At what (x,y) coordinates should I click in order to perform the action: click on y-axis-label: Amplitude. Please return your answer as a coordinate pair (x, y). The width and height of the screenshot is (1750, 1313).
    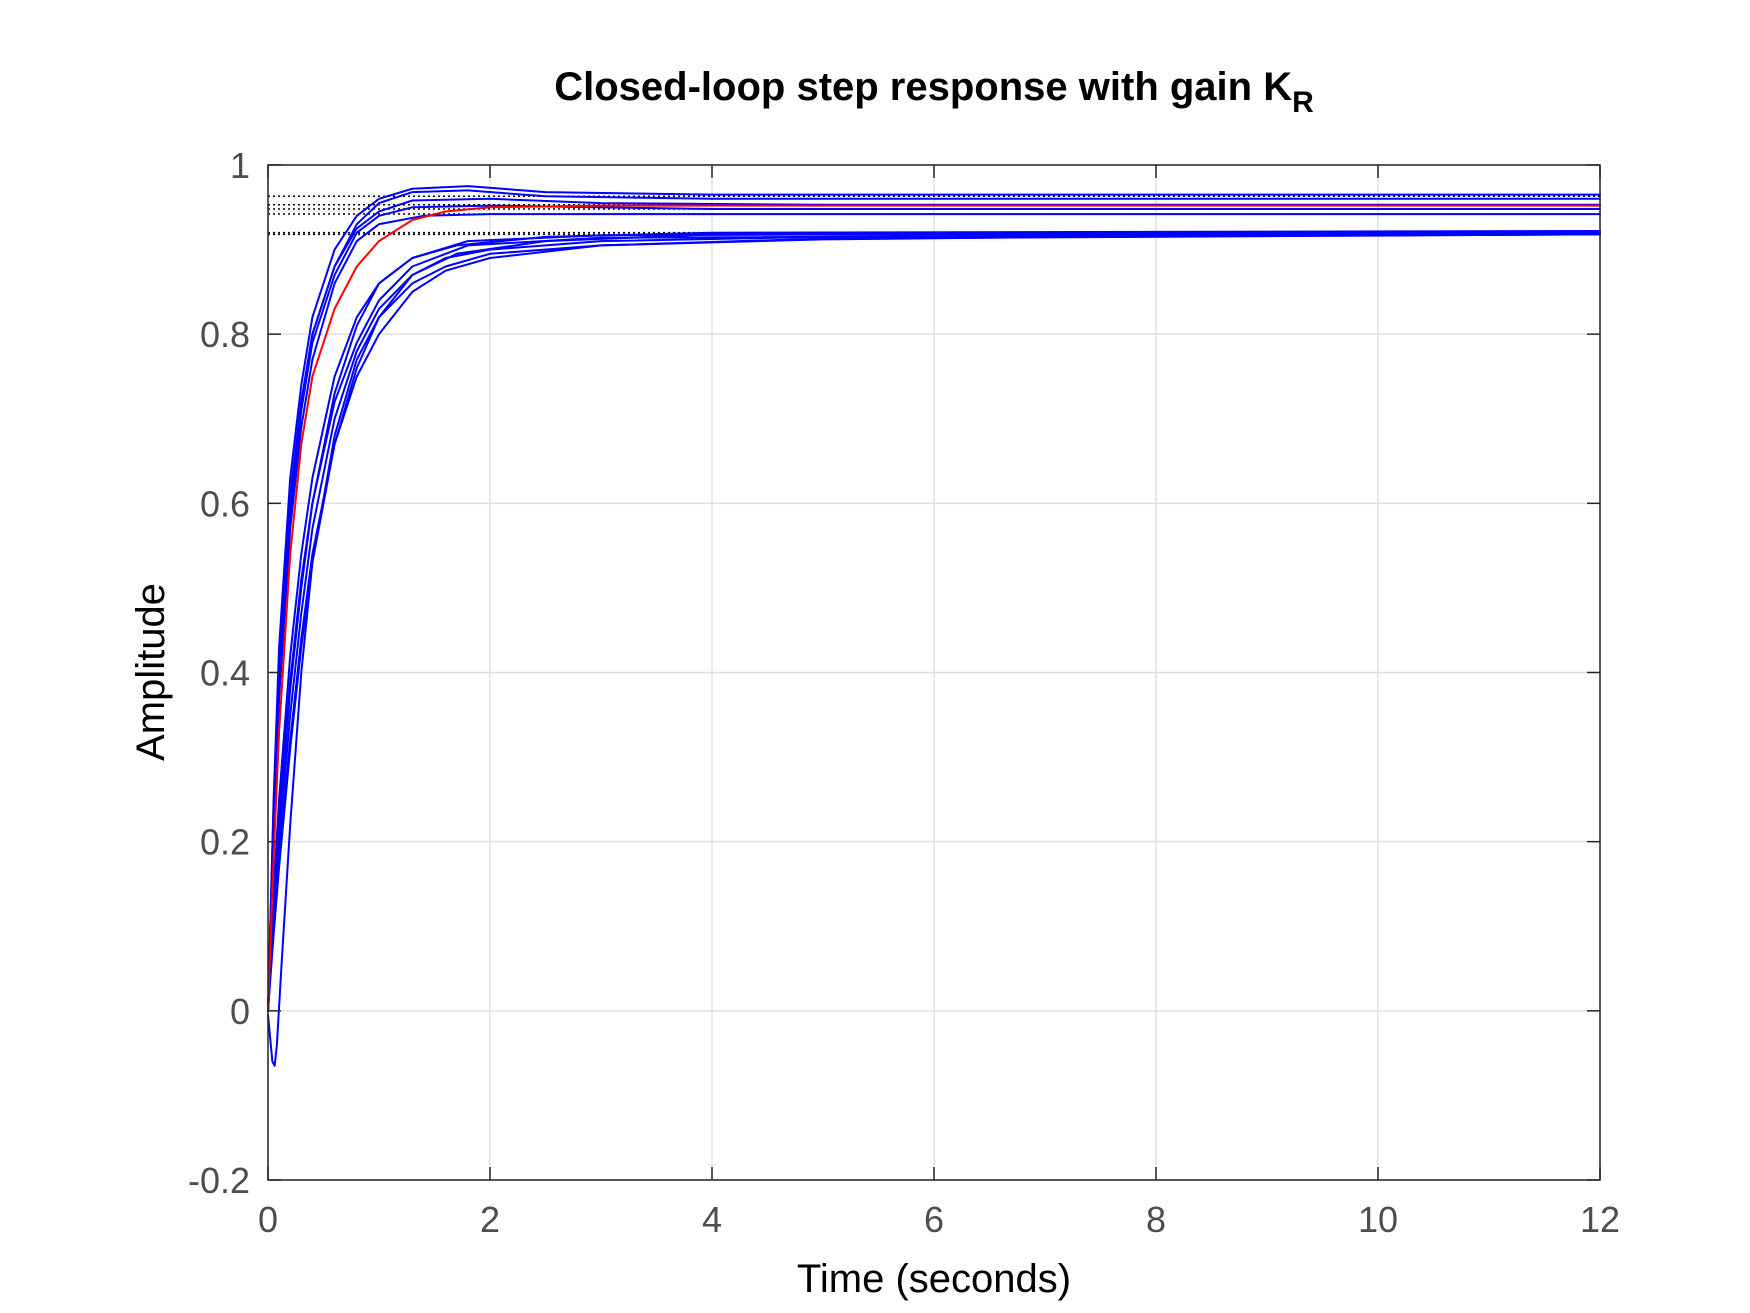
    Looking at the image, I should click on (151, 672).